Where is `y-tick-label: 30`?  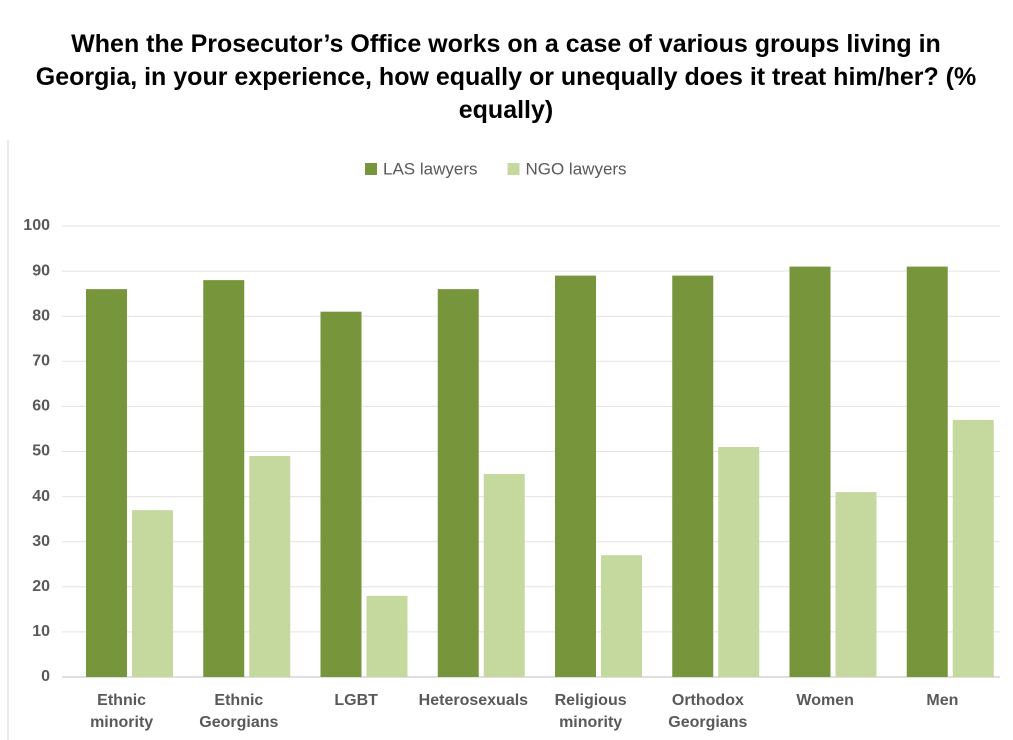
y-tick-label: 30 is located at coordinates (41, 541).